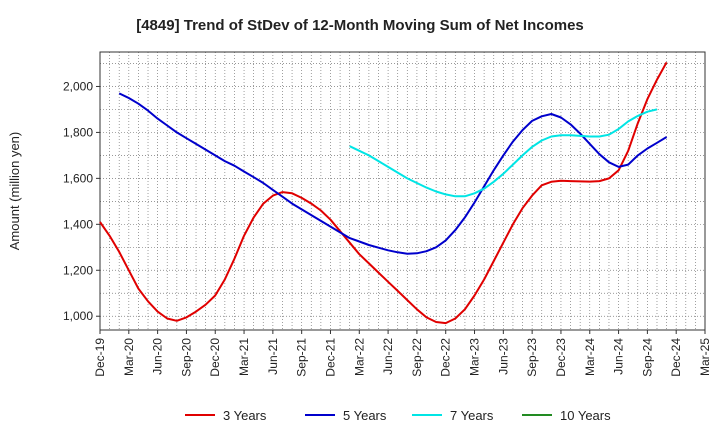  Describe the element at coordinates (78, 132) in the screenshot. I see `y-tick-label: 1,800` at that location.